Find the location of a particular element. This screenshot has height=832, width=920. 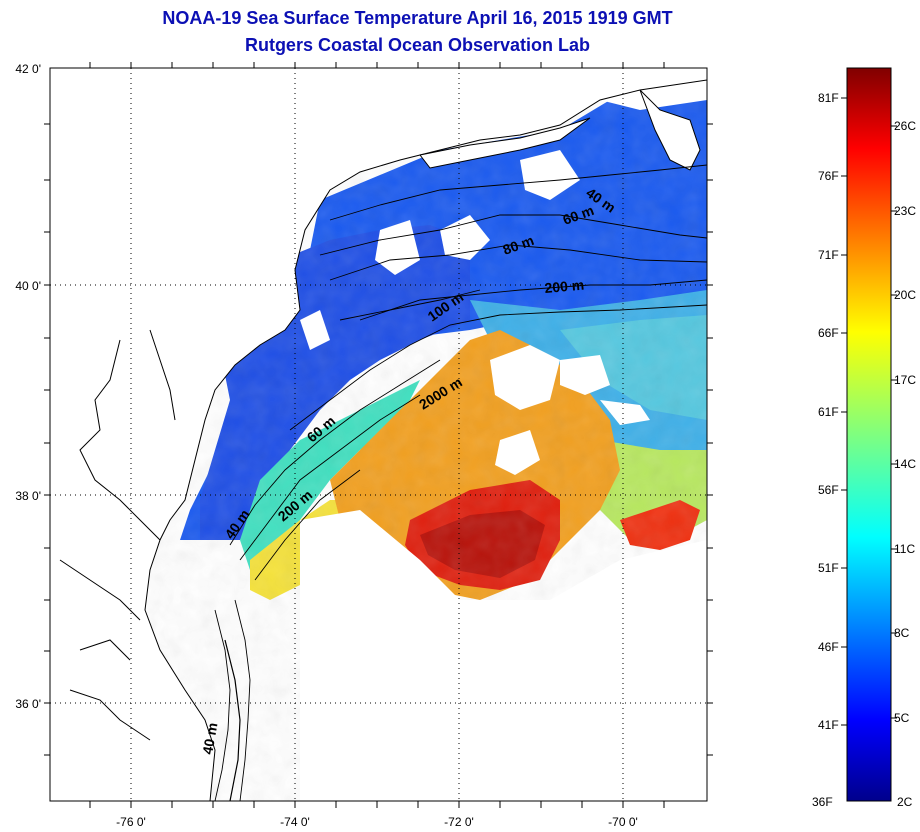

coastline-detail is located at coordinates (117, 535).